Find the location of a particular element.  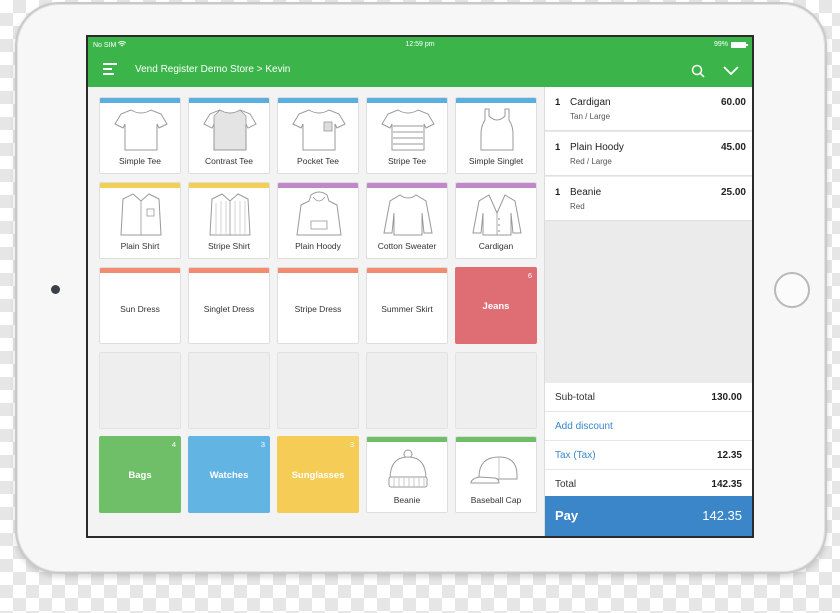

line-item-variant: Tan / Large is located at coordinates (590, 116).